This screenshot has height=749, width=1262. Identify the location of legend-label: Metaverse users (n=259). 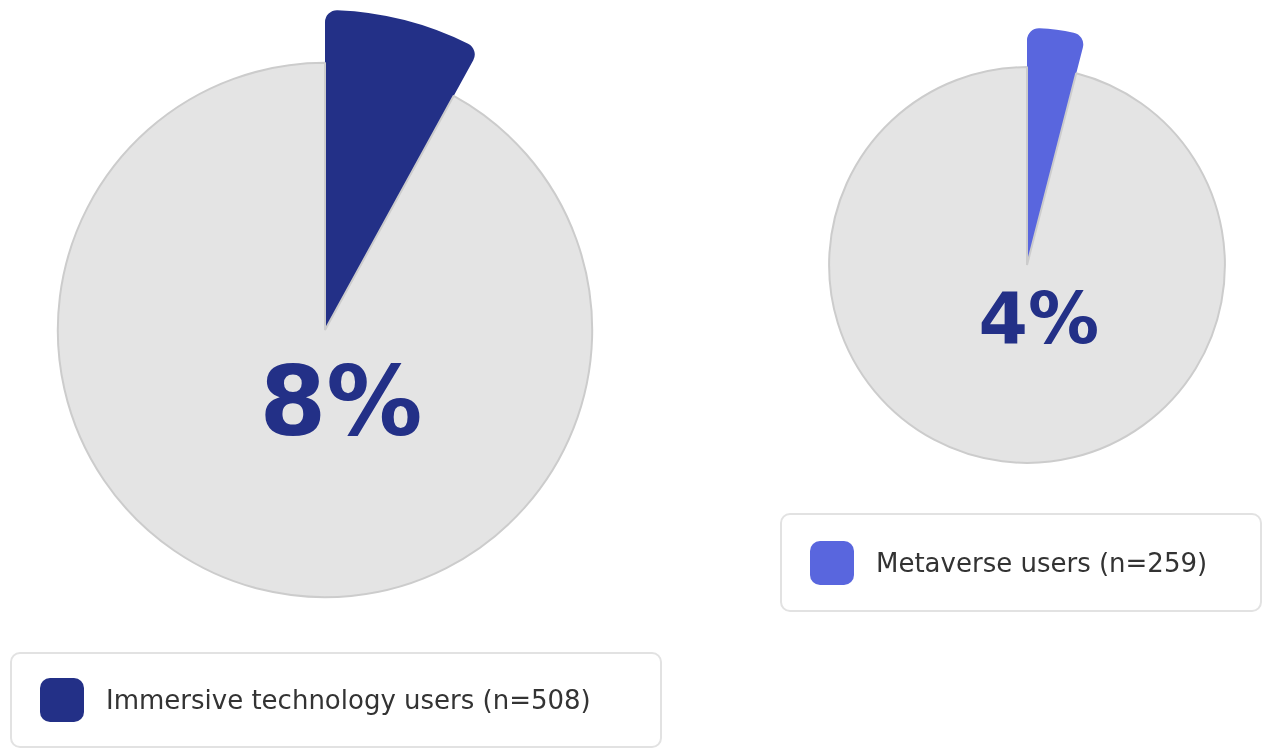
(1042, 562).